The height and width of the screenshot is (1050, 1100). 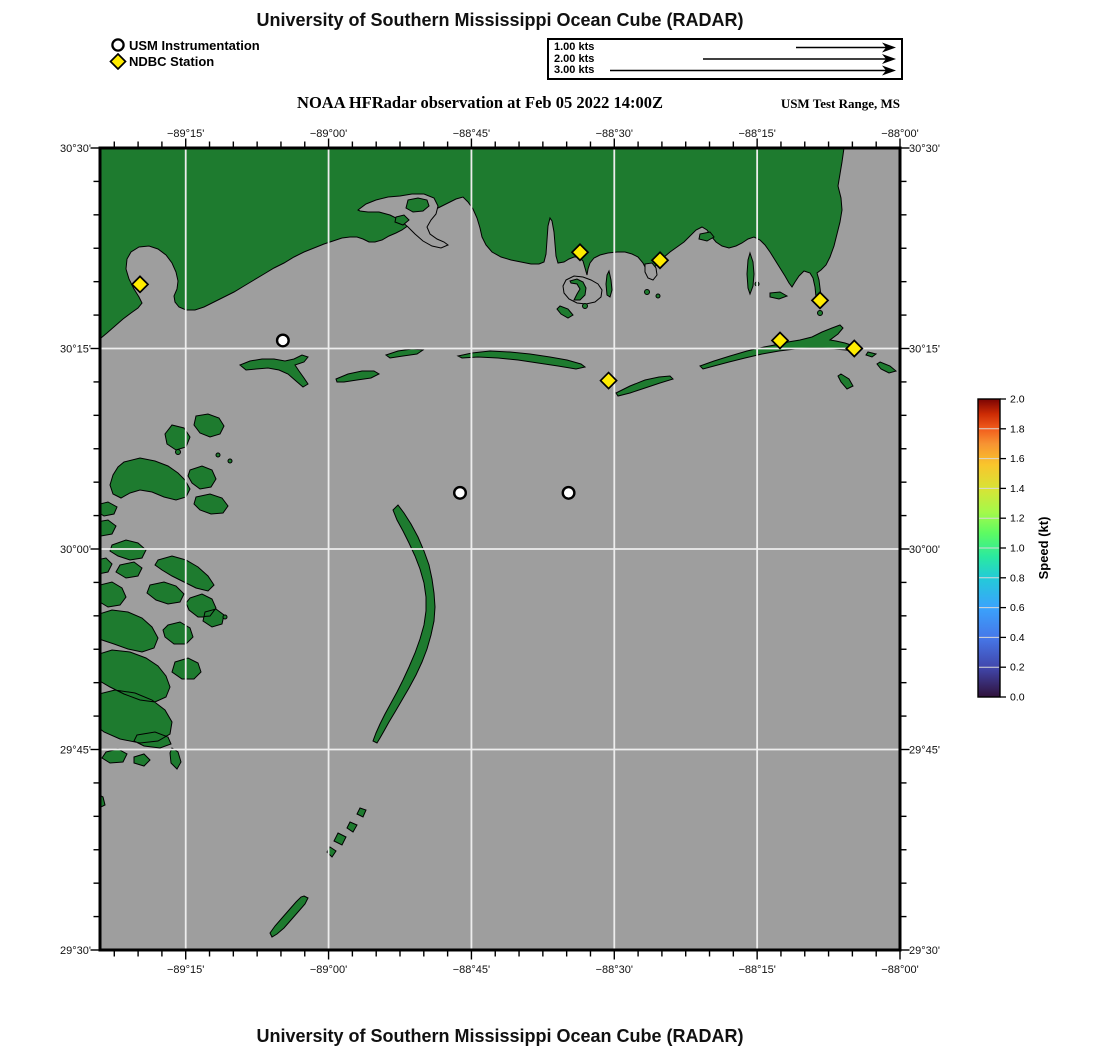 What do you see at coordinates (1017, 400) in the screenshot?
I see `colorbar-tick-label: 2.0` at bounding box center [1017, 400].